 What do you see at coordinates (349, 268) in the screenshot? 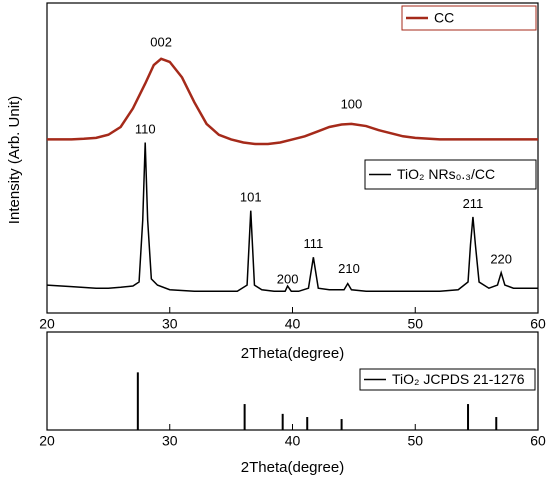
I see `peak-label: 210` at bounding box center [349, 268].